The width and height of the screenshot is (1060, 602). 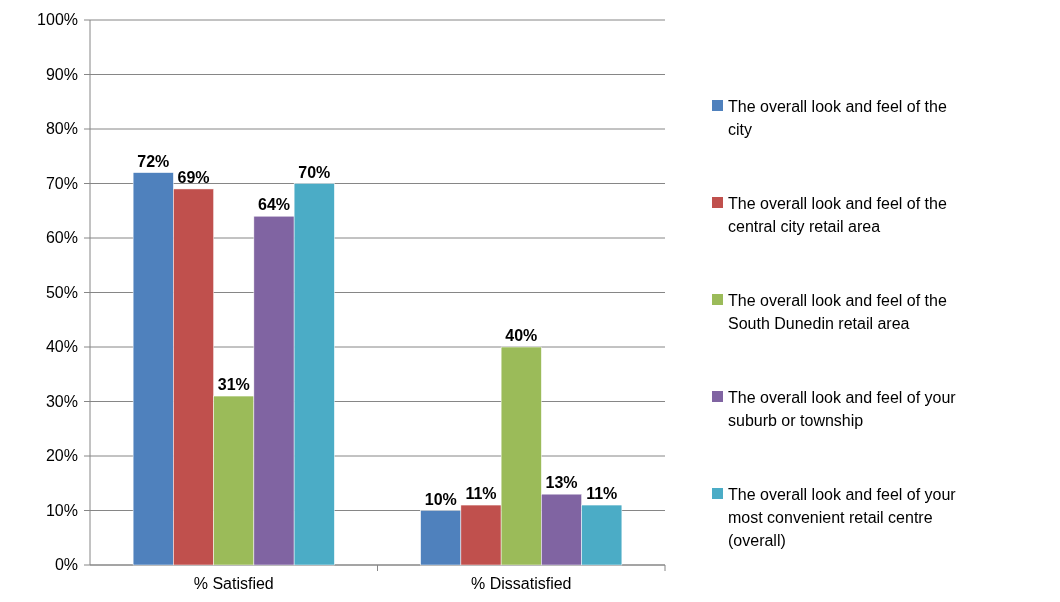 I want to click on legend-label: The overall look and feel of your suburb or township, so click(x=842, y=409).